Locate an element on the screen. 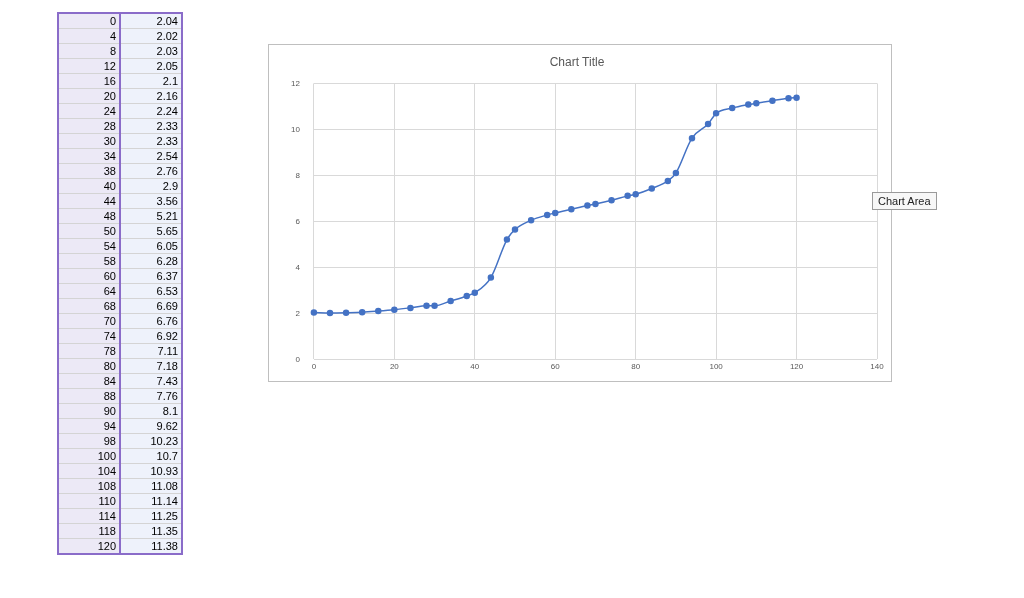 This screenshot has height=598, width=1024. y-tick-label: 4 is located at coordinates (298, 267).